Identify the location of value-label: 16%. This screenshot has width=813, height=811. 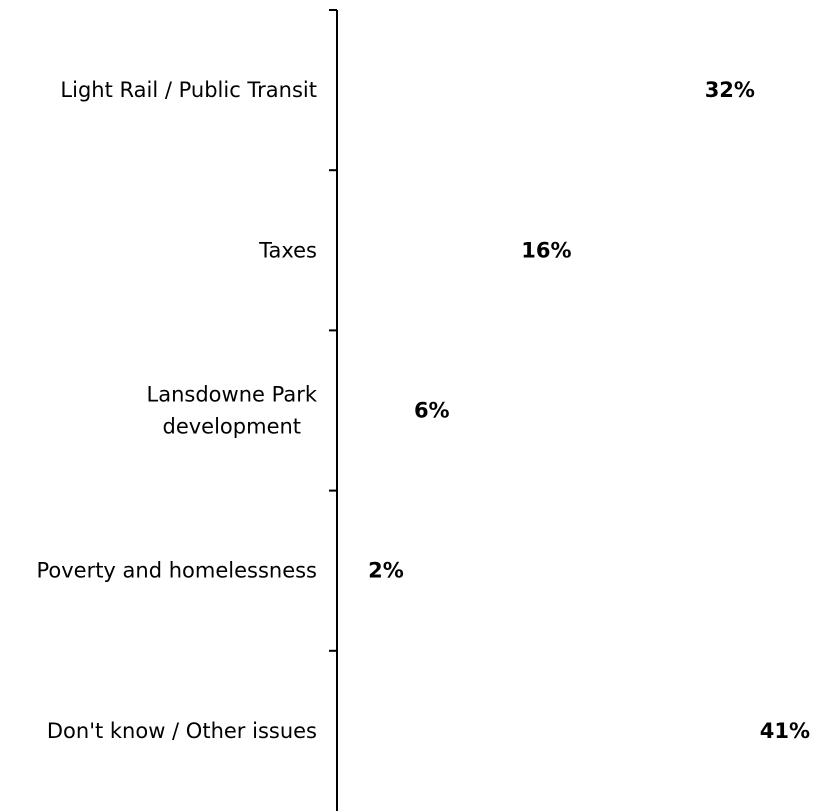
(546, 250).